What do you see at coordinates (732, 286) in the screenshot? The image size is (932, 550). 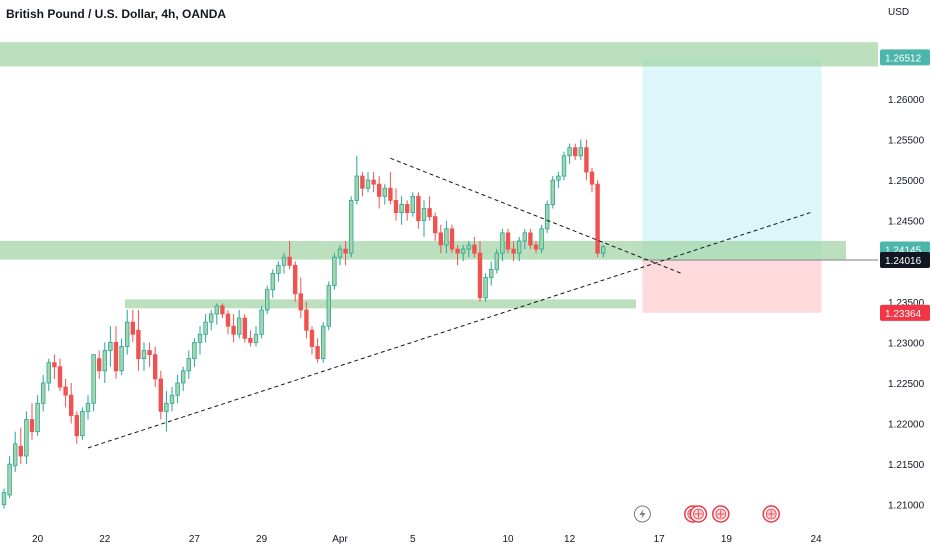 I see `stop-zone` at bounding box center [732, 286].